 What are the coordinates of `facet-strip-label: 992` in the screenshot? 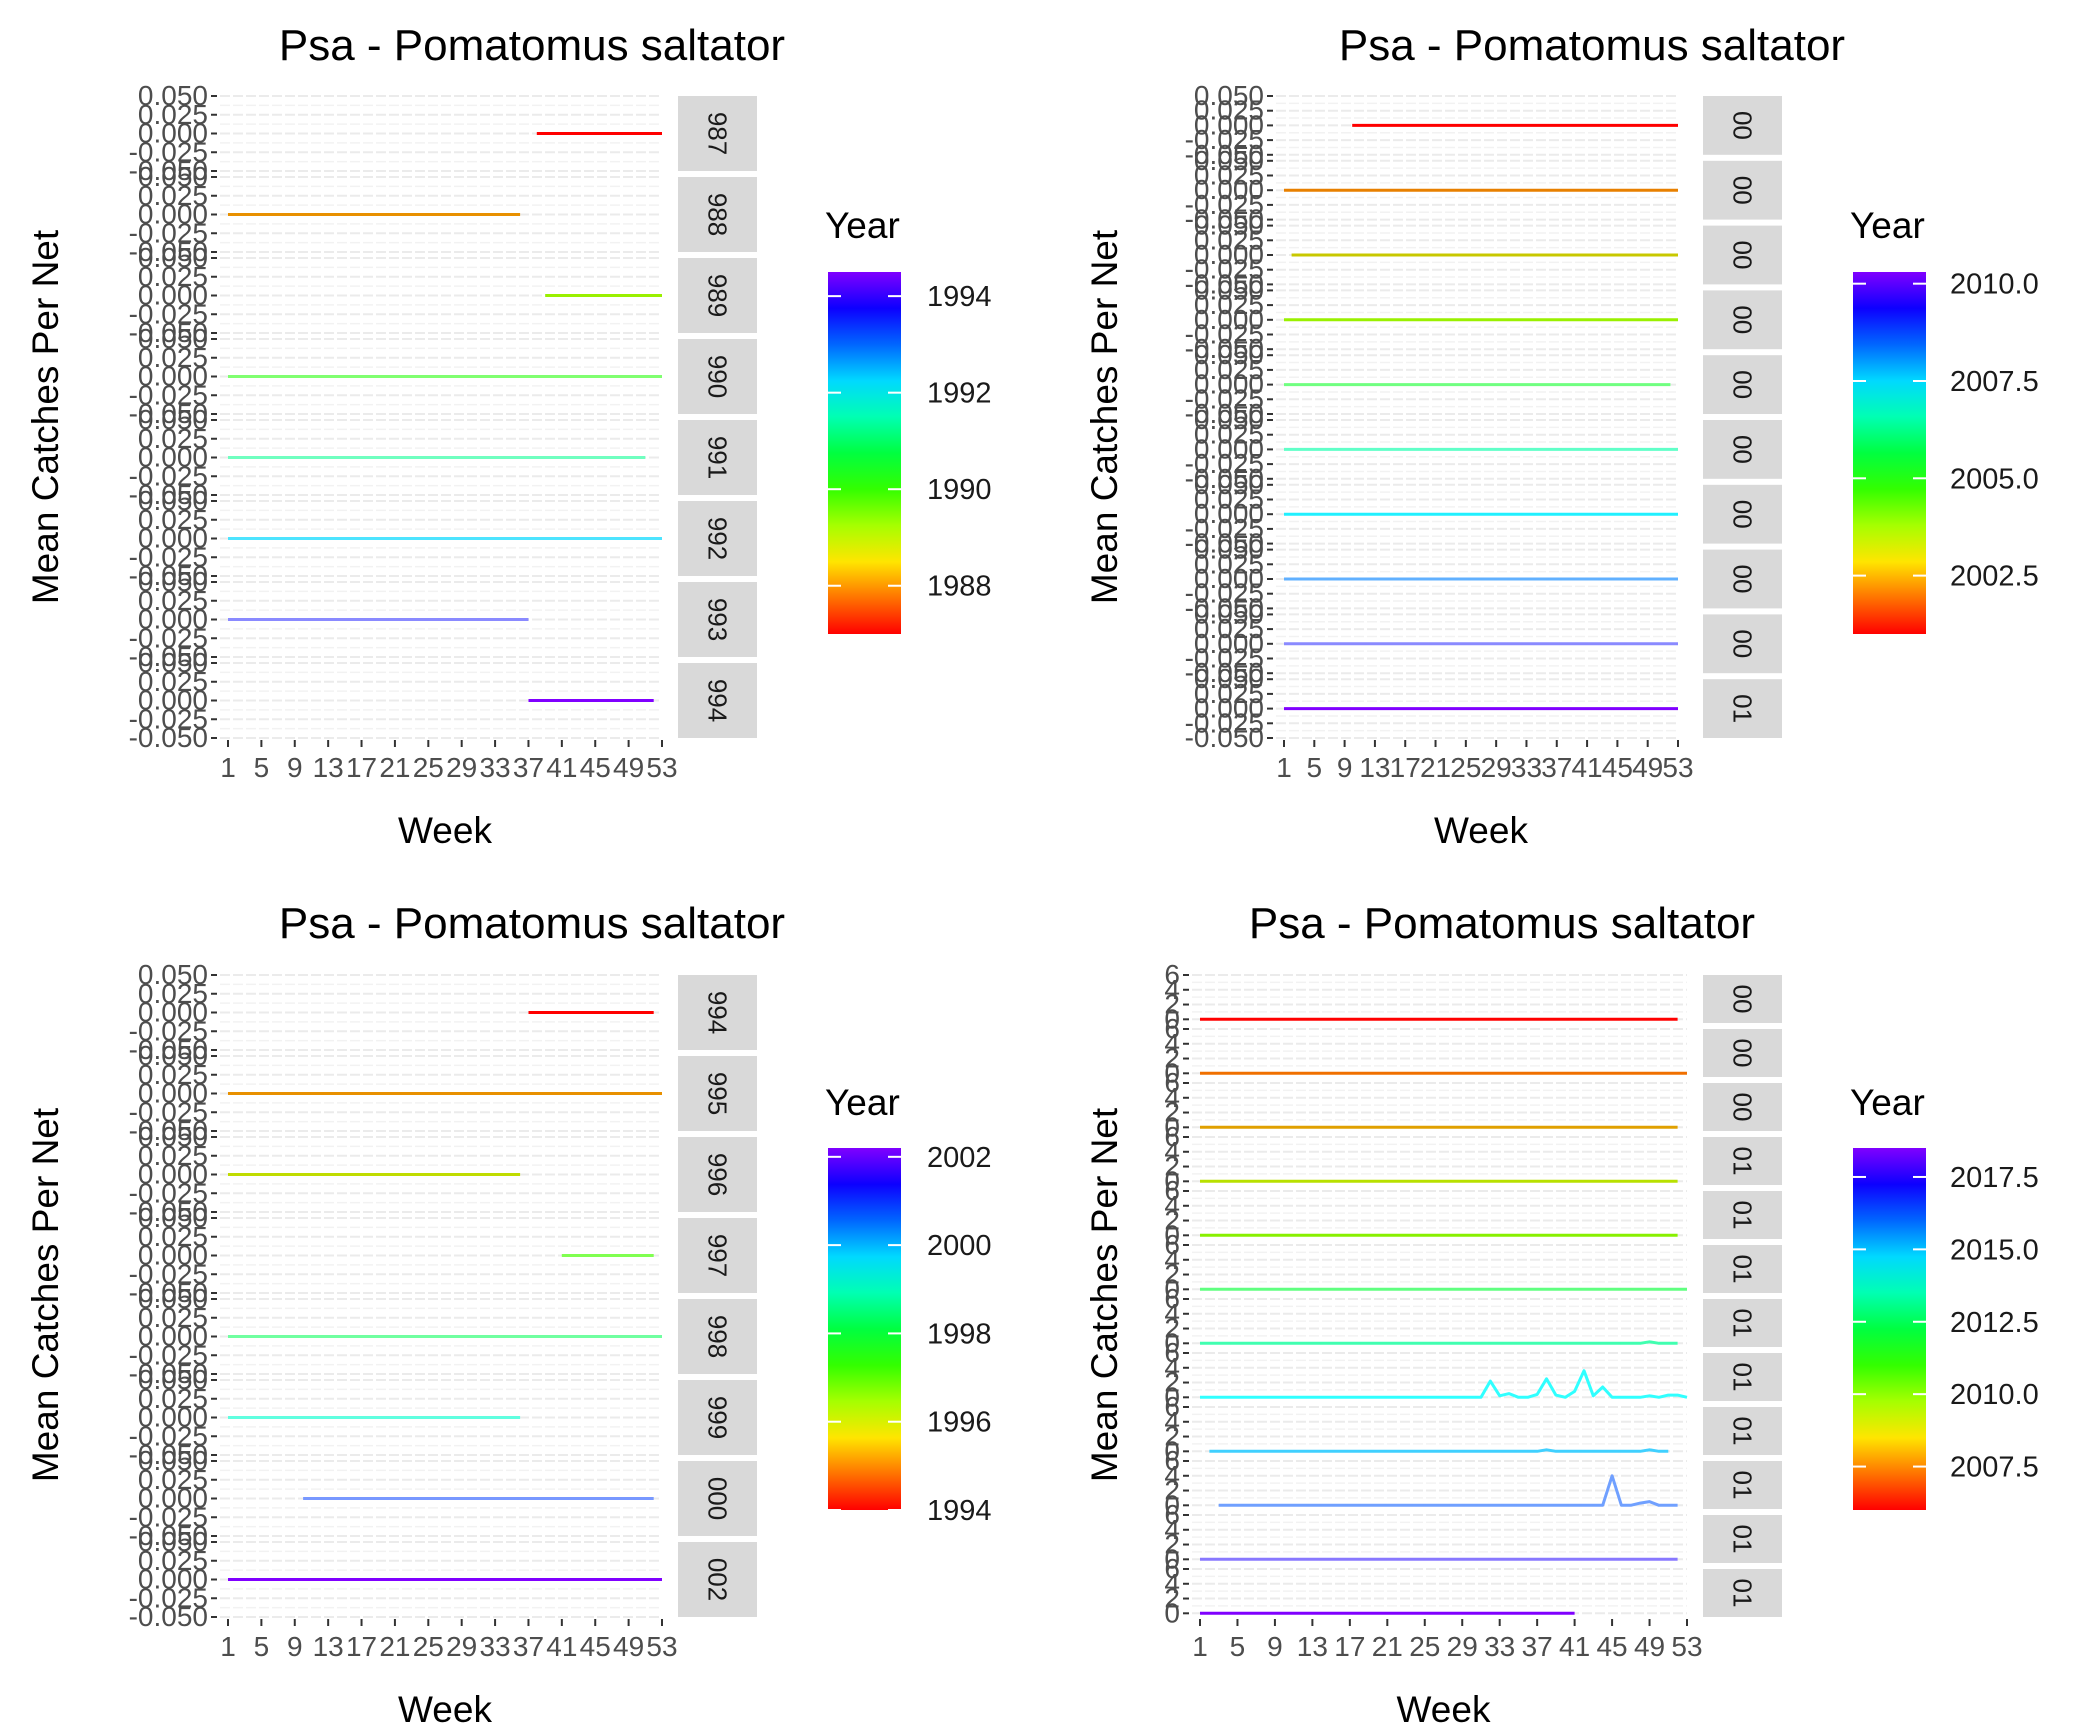 It's located at (718, 538).